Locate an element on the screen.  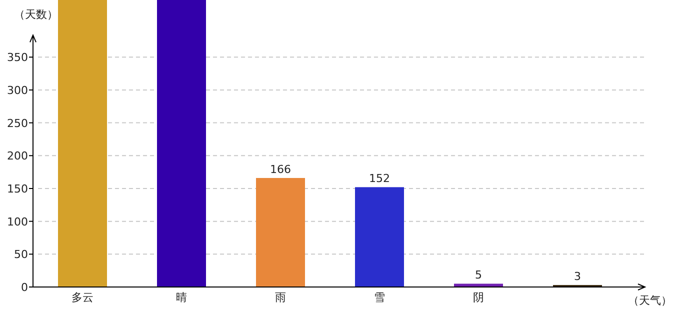
y-tick-label: 300 is located at coordinates (17, 90).